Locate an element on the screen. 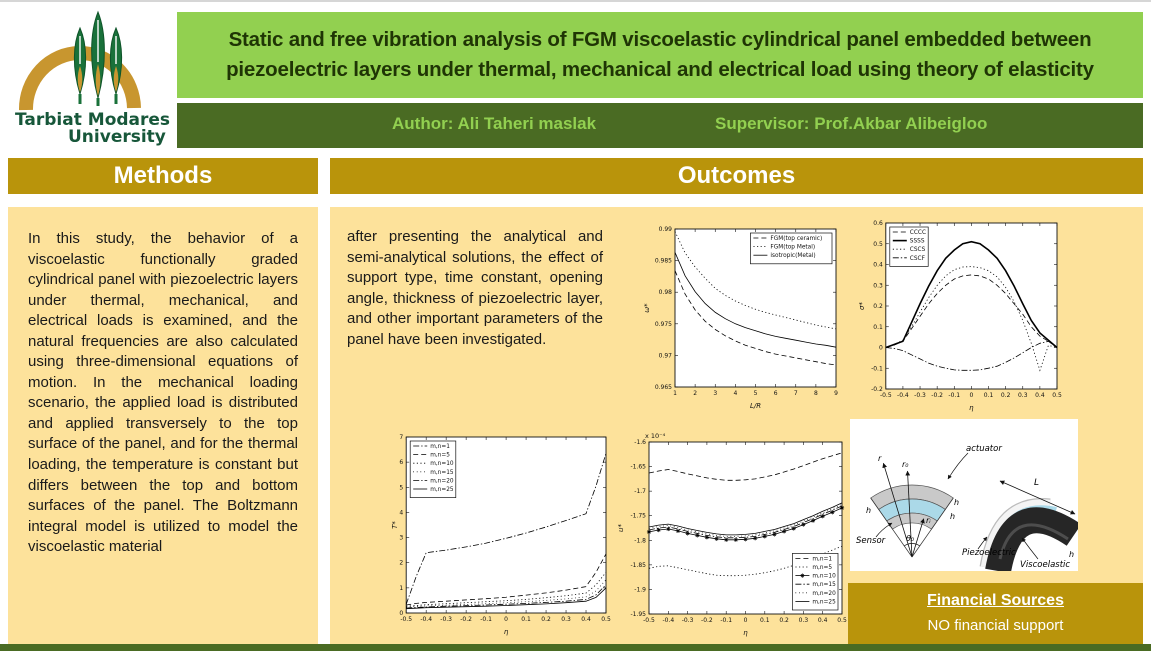 This screenshot has width=1151, height=651. author-label: Author: Ali Taheri maslak is located at coordinates (494, 123).